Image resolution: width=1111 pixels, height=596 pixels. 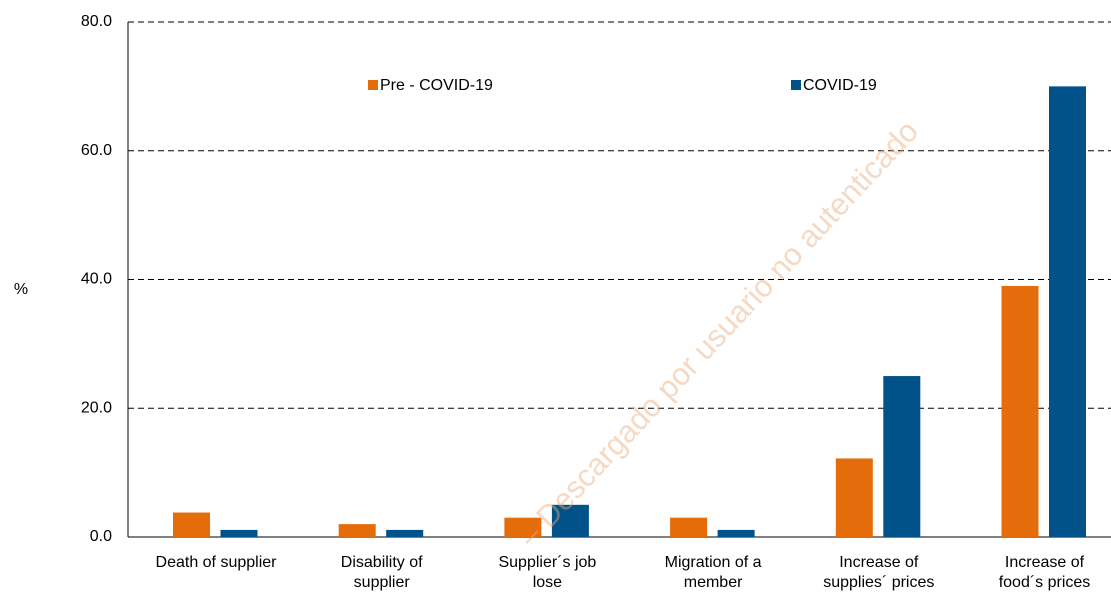 What do you see at coordinates (547, 582) in the screenshot?
I see `x-tick-label: lose` at bounding box center [547, 582].